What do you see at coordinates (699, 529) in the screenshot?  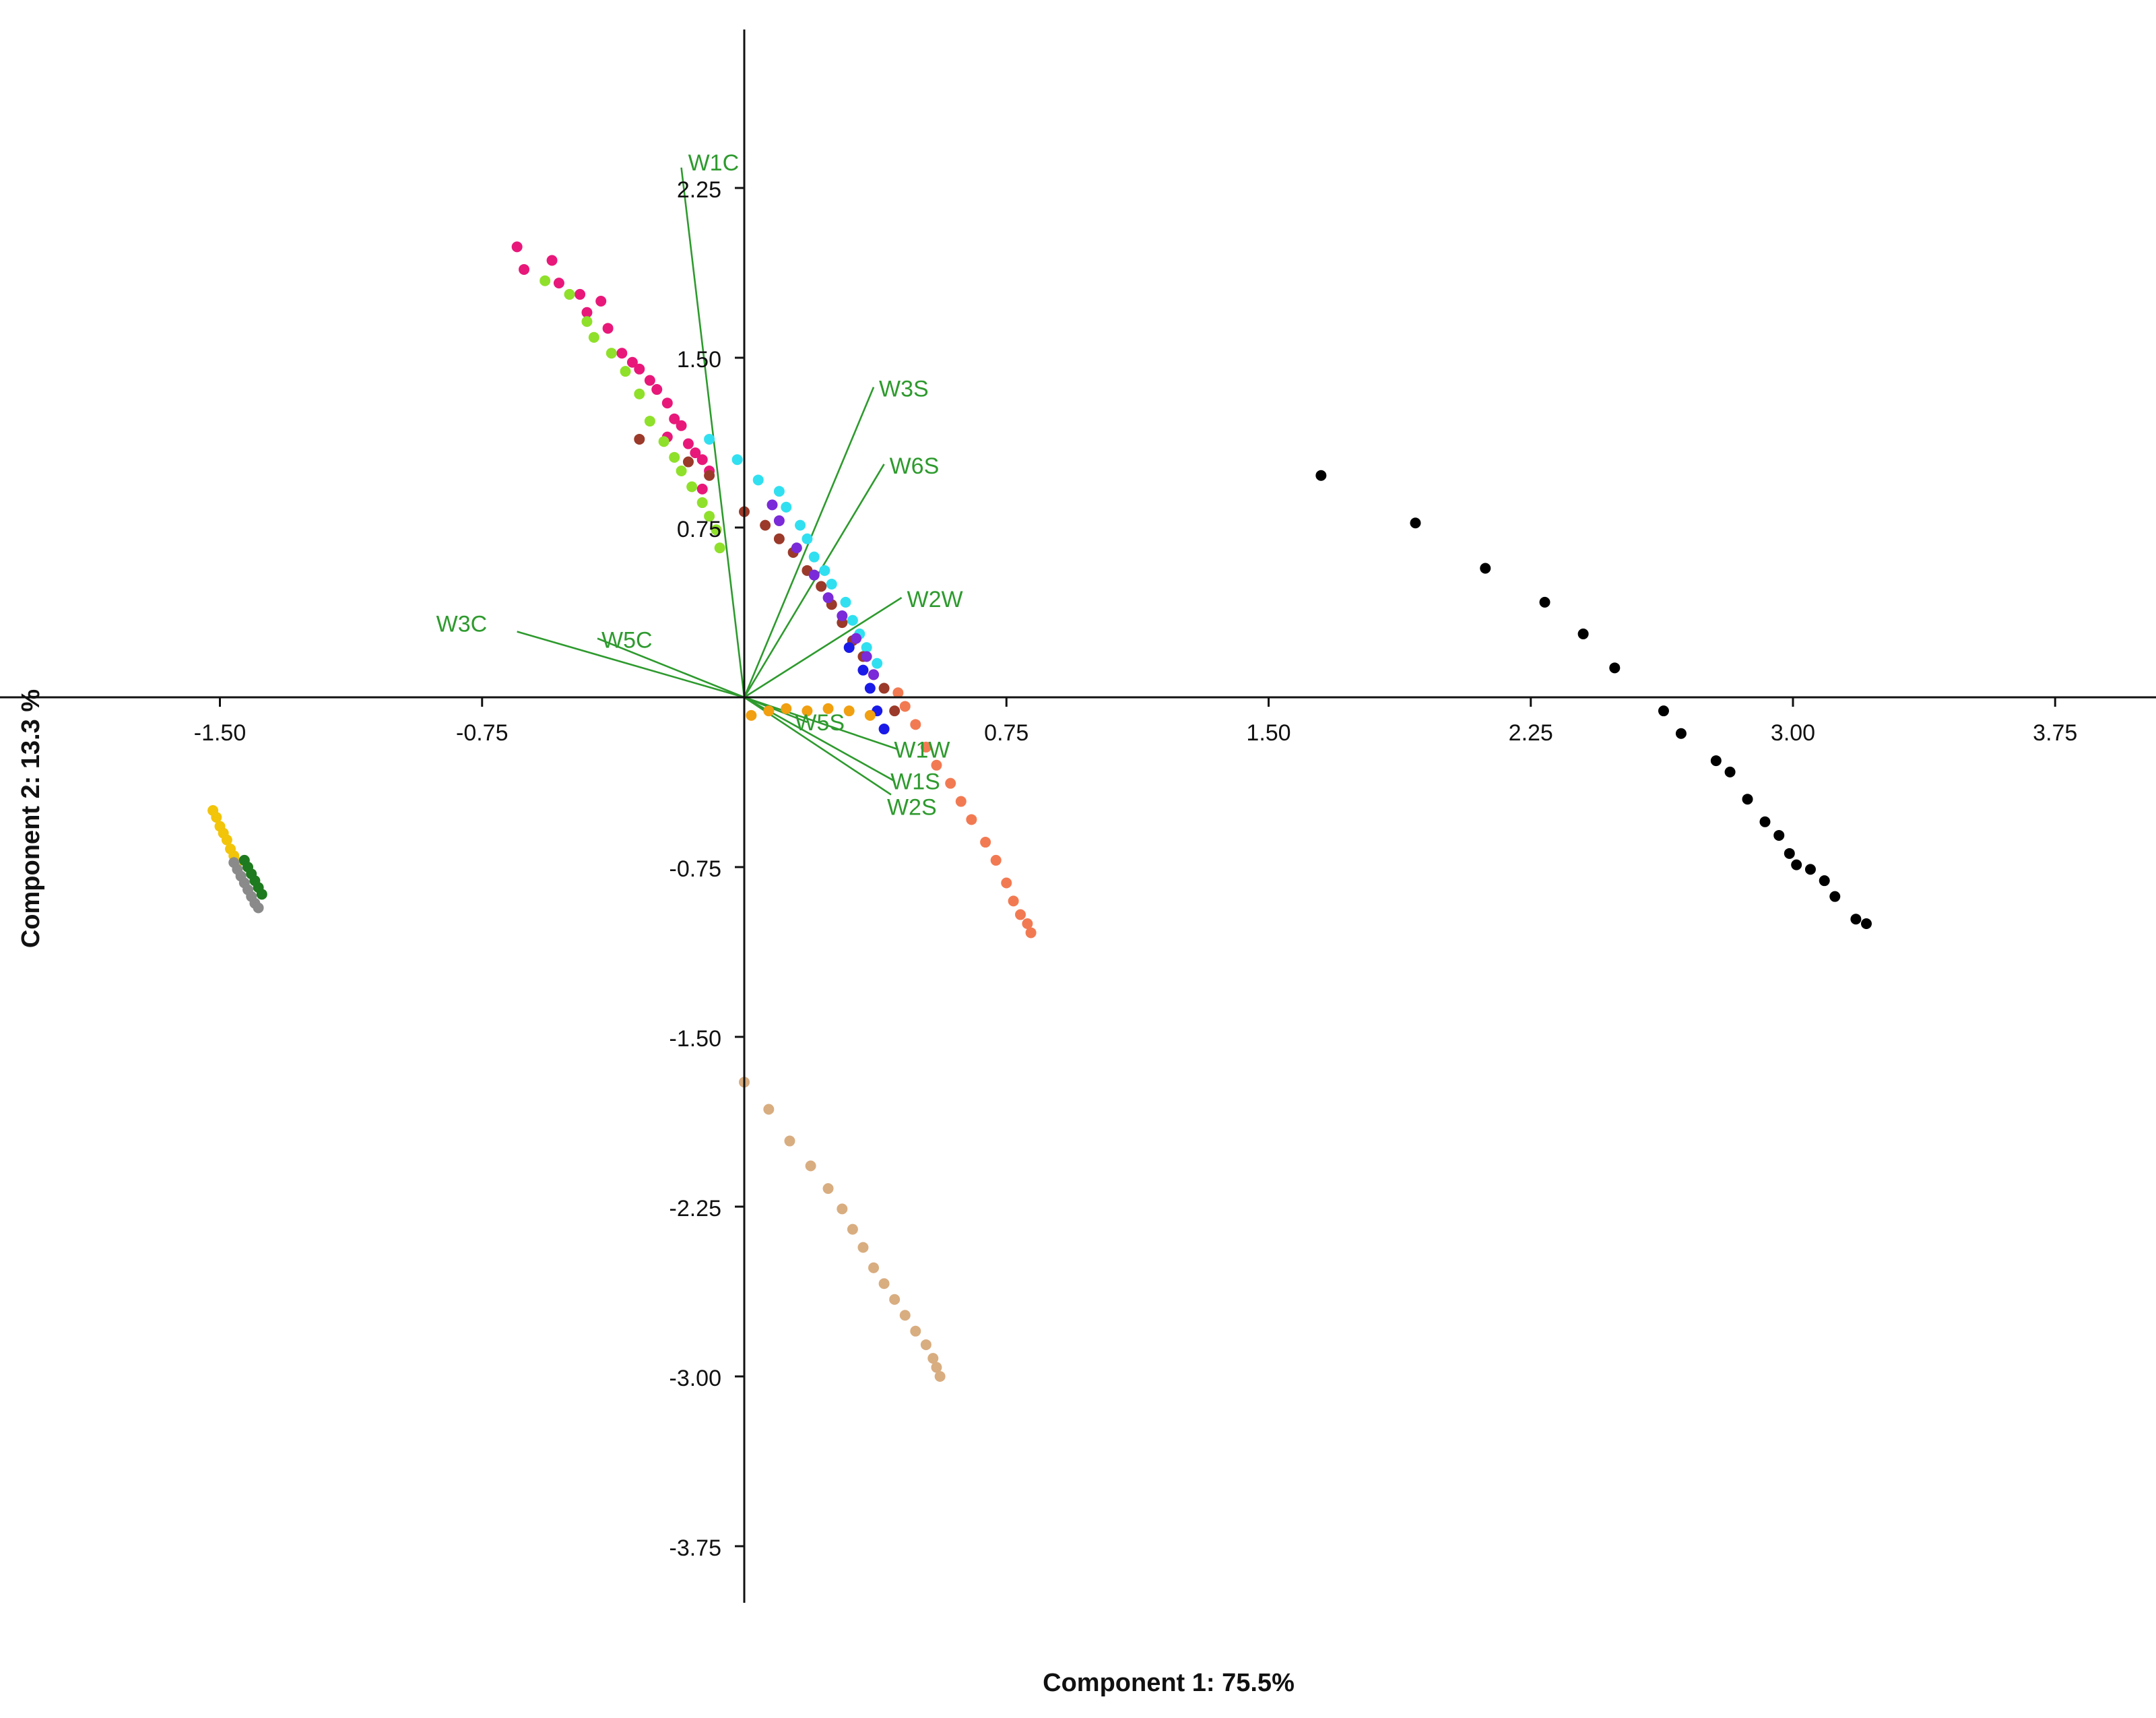 I see `y-tick-label: 0.75` at bounding box center [699, 529].